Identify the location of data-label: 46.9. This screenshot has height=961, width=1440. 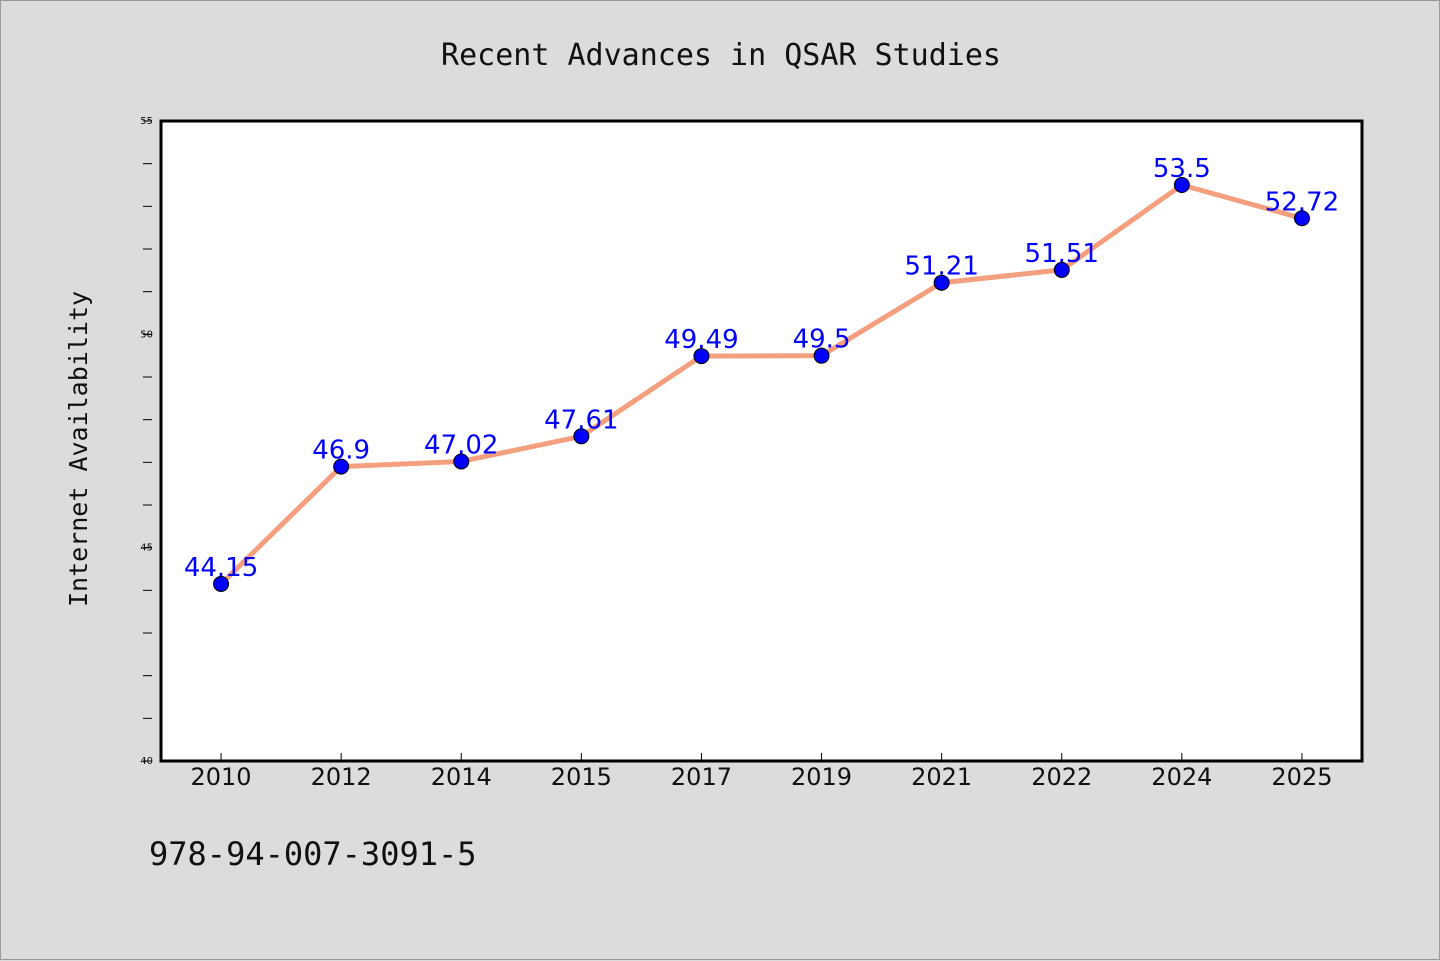
(341, 451).